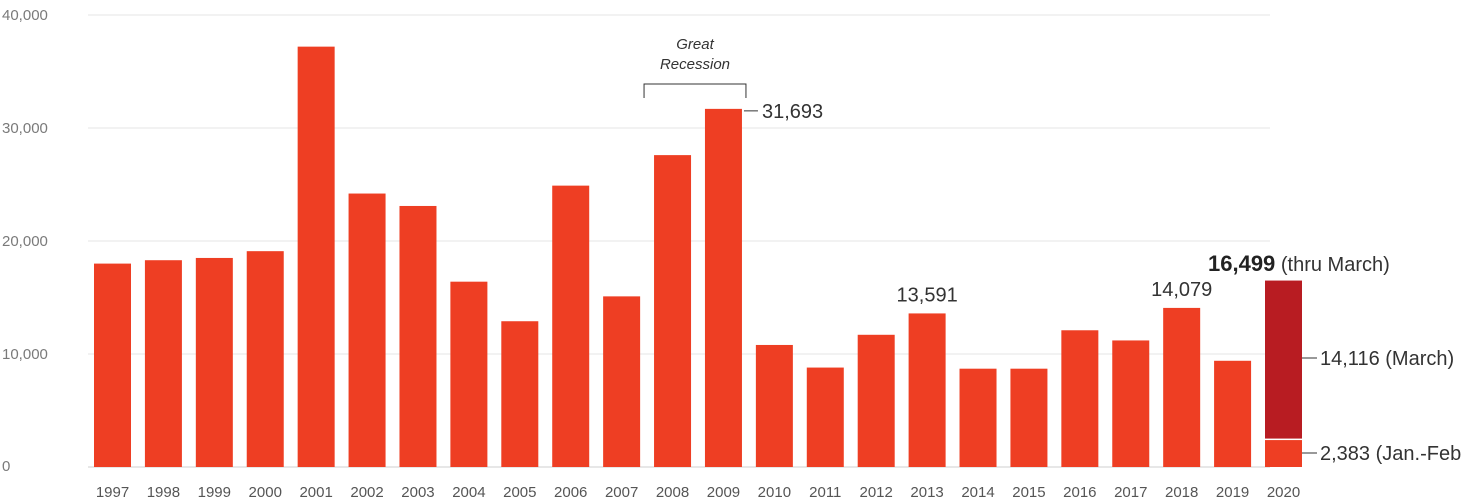 The height and width of the screenshot is (504, 1463). What do you see at coordinates (265, 492) in the screenshot?
I see `x-tick-label: 2000` at bounding box center [265, 492].